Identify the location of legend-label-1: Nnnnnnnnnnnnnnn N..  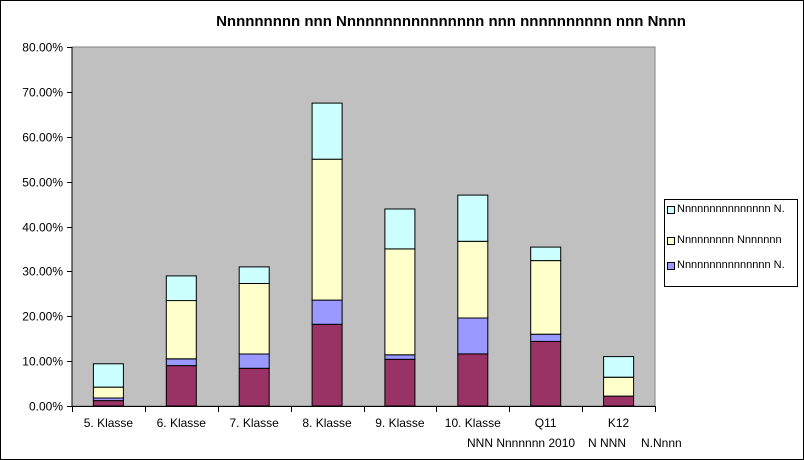
(731, 209).